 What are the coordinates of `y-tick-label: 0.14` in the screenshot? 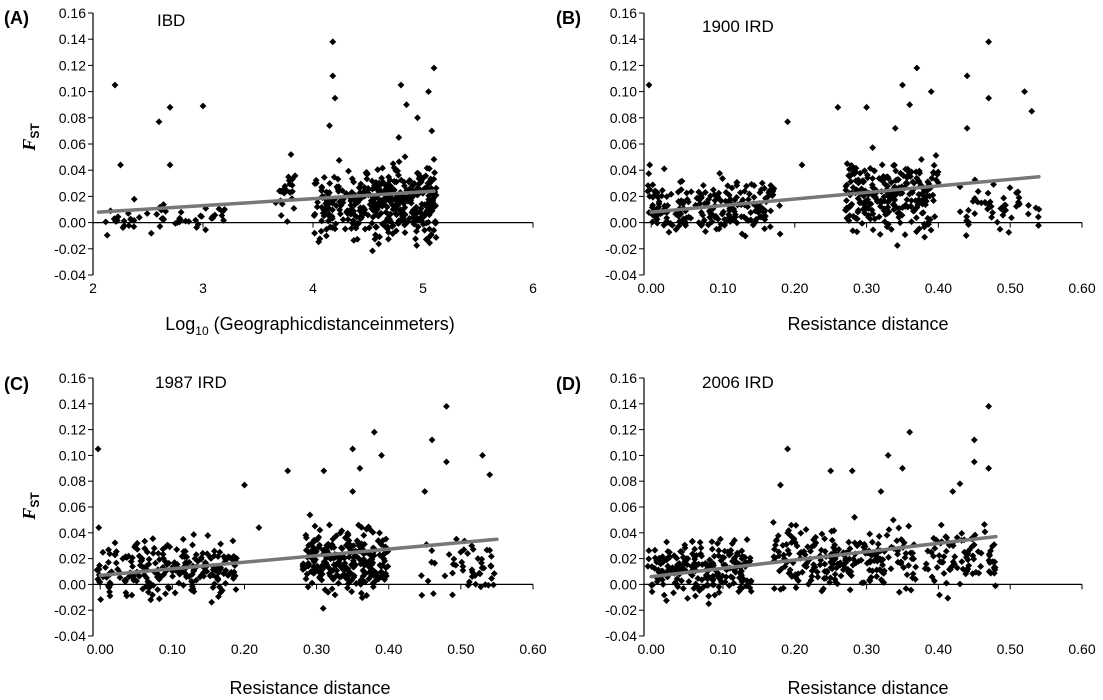 It's located at (623, 404).